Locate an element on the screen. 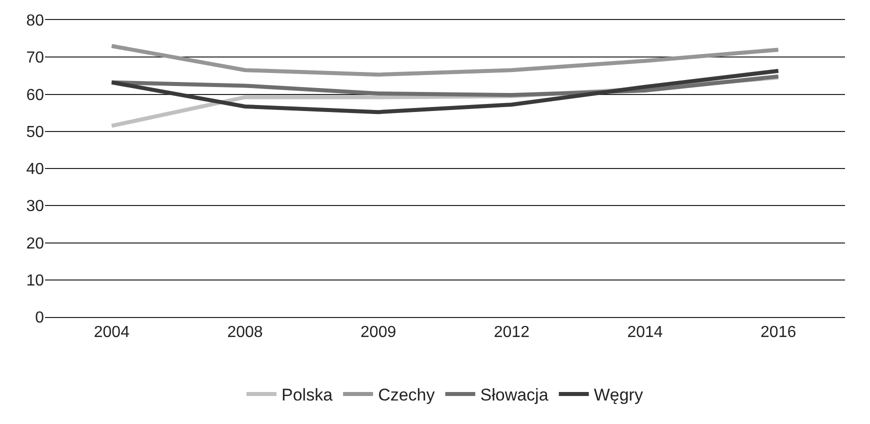  y-tick-label: 60 is located at coordinates (35, 95).